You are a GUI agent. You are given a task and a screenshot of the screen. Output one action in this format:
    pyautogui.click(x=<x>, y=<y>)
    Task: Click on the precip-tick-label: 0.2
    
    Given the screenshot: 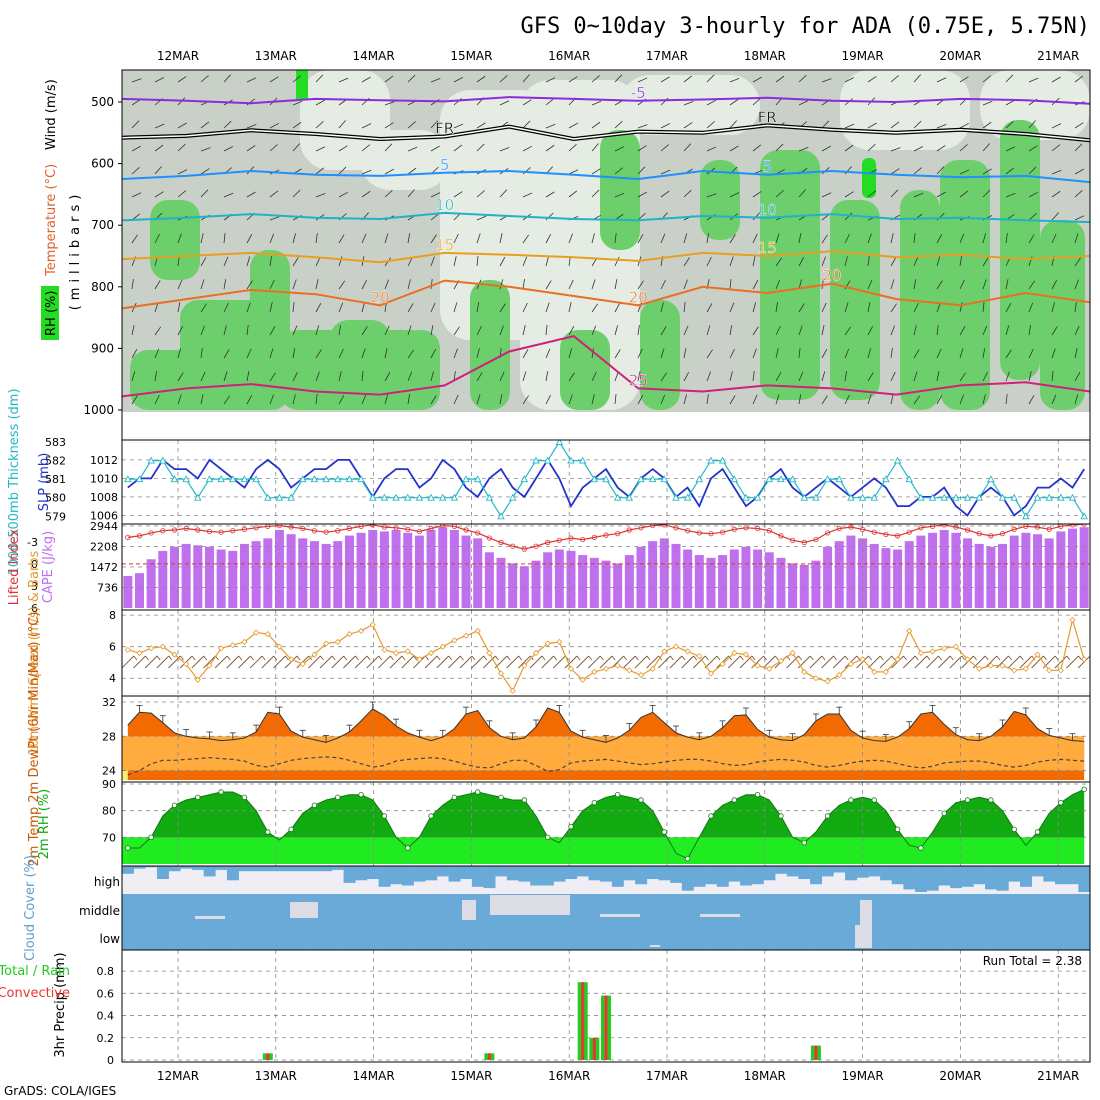 What is the action you would take?
    pyautogui.click(x=106, y=1038)
    